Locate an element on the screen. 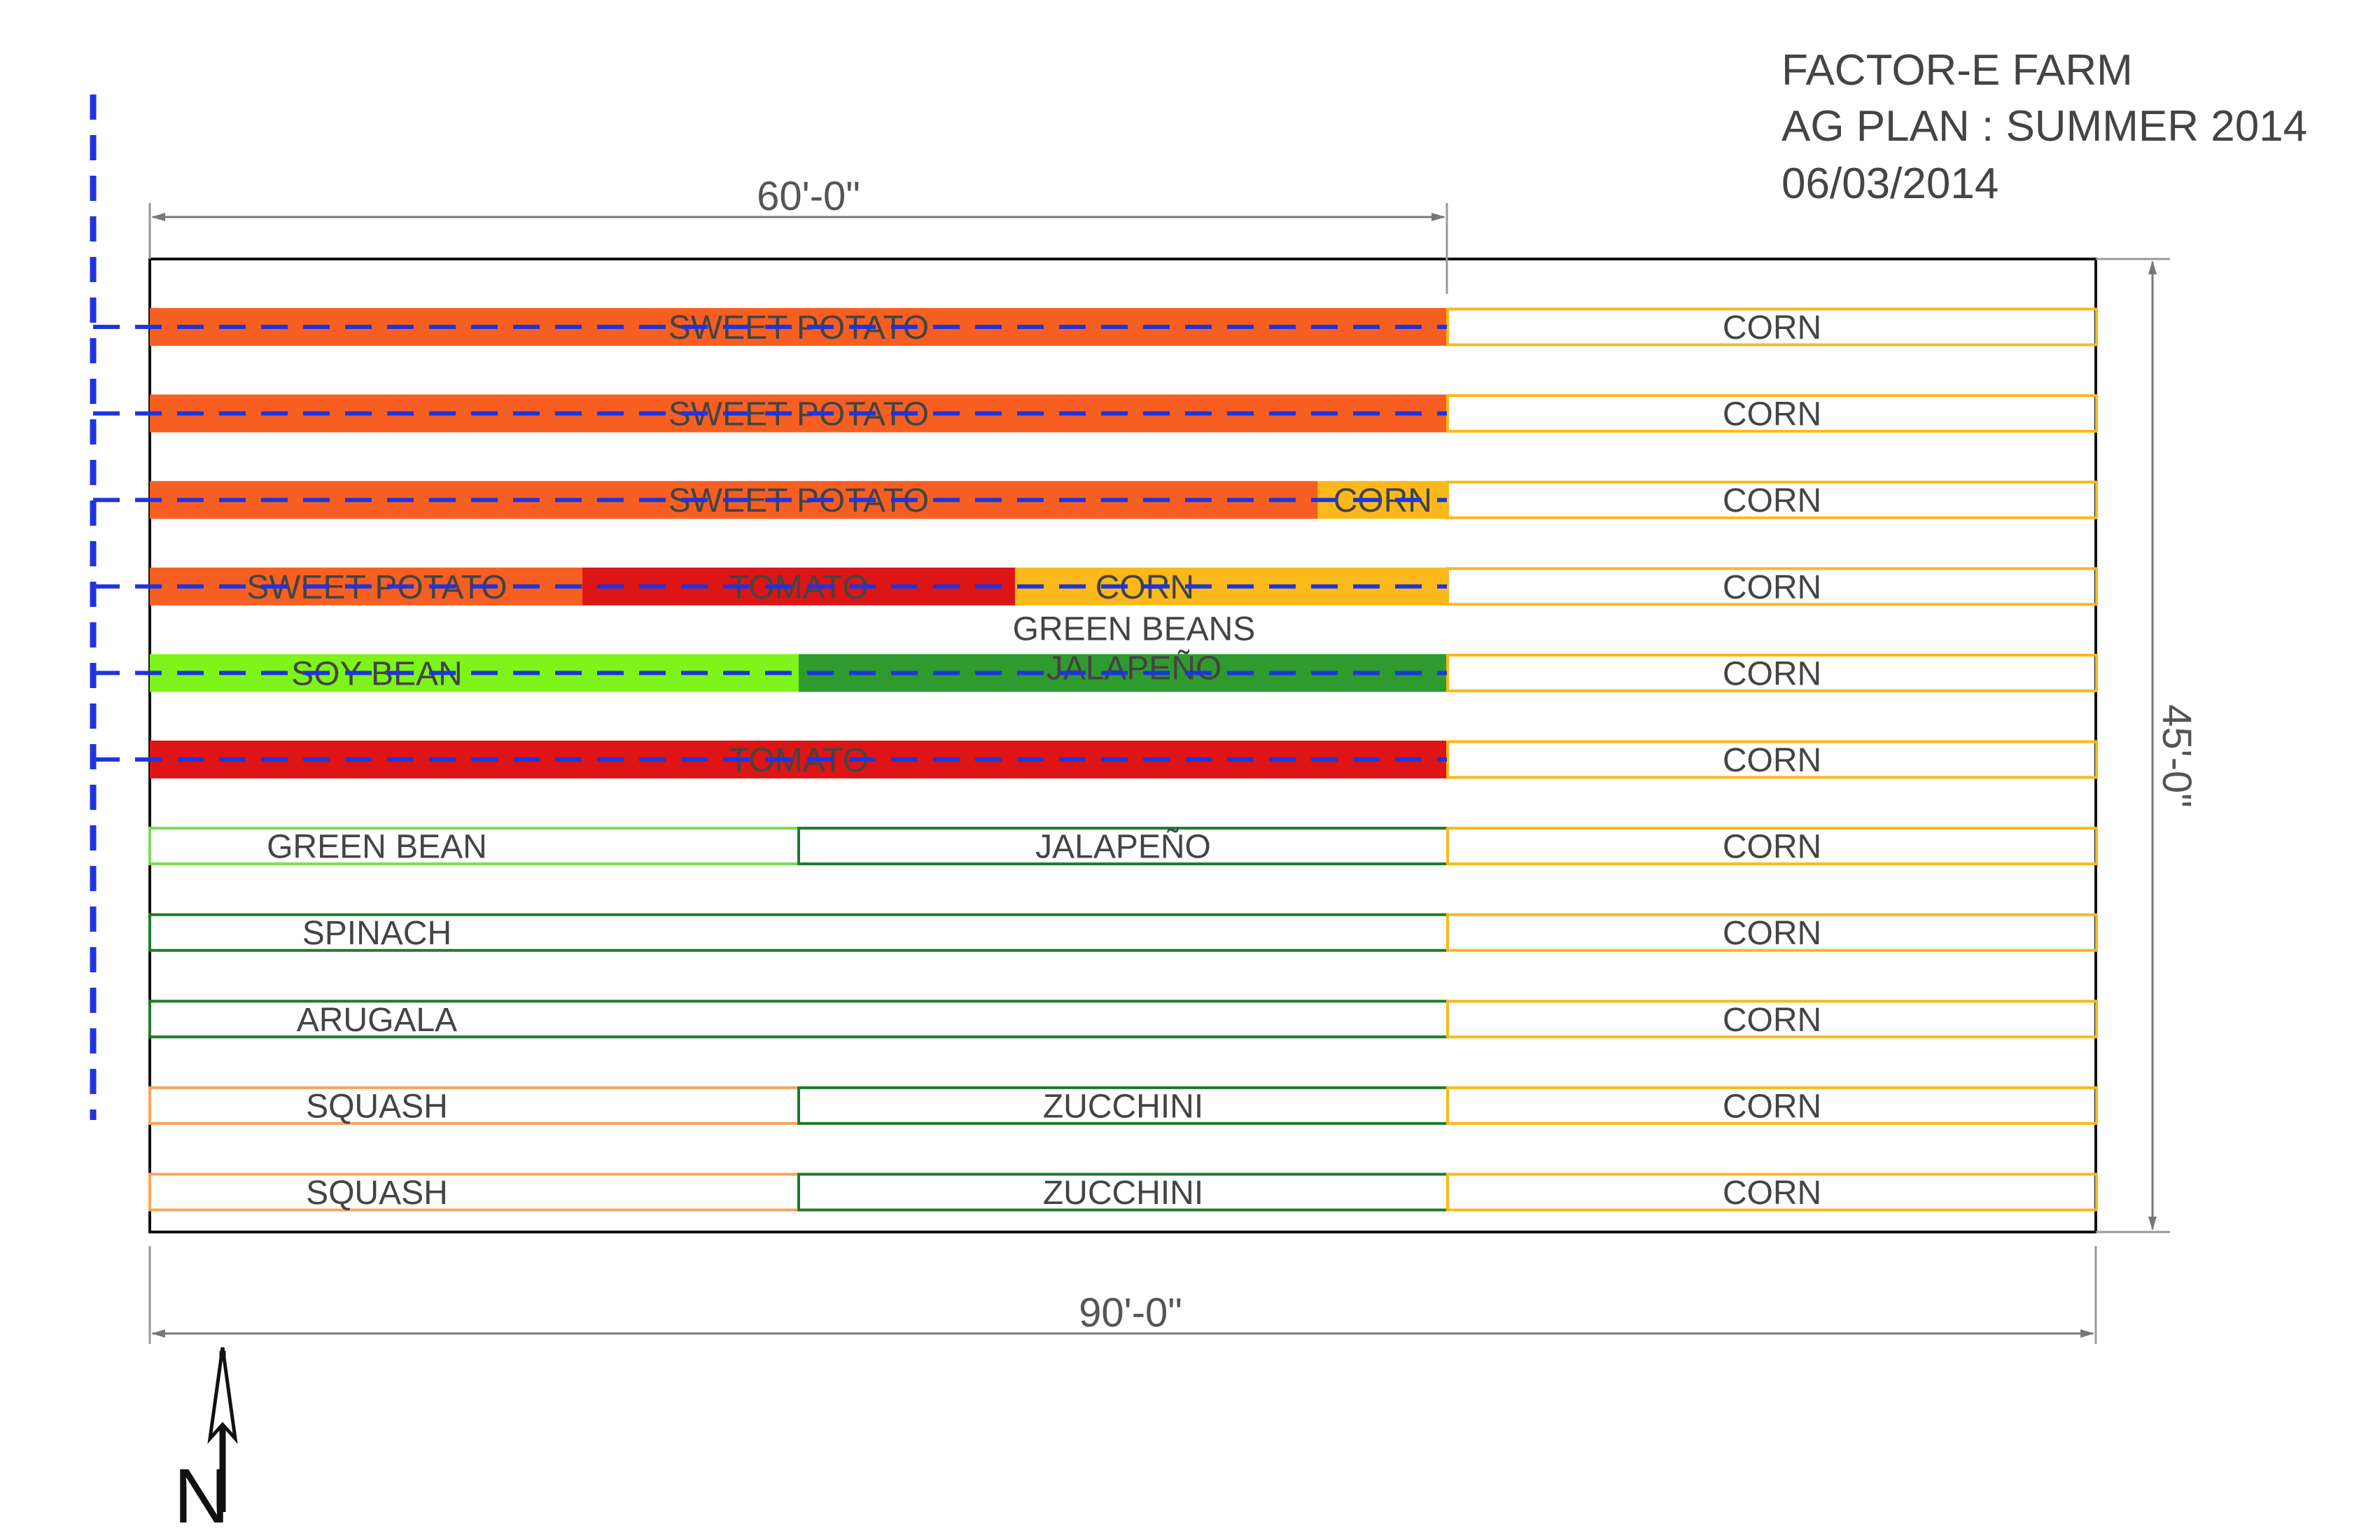  bed-row: ARUGALA CORN is located at coordinates (1123, 1019).